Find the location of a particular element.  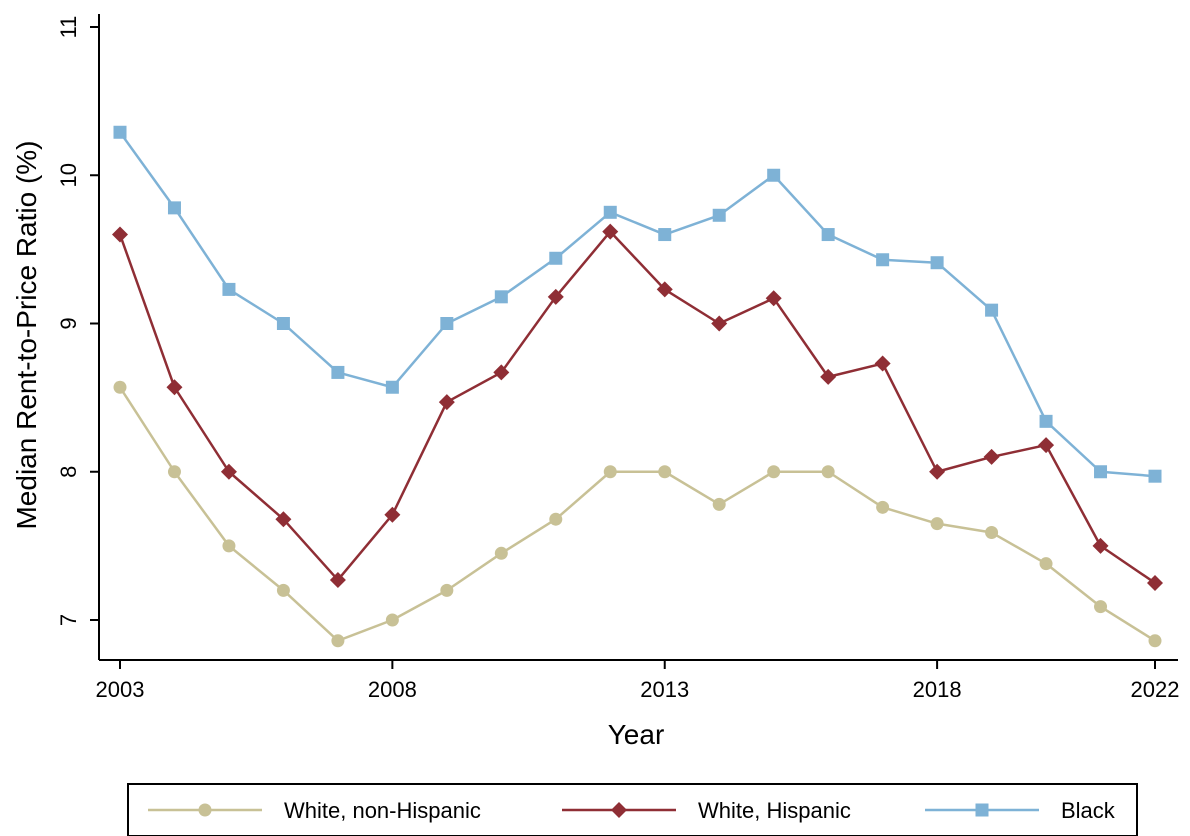

legend-marker-white-hispanic is located at coordinates (619, 810).